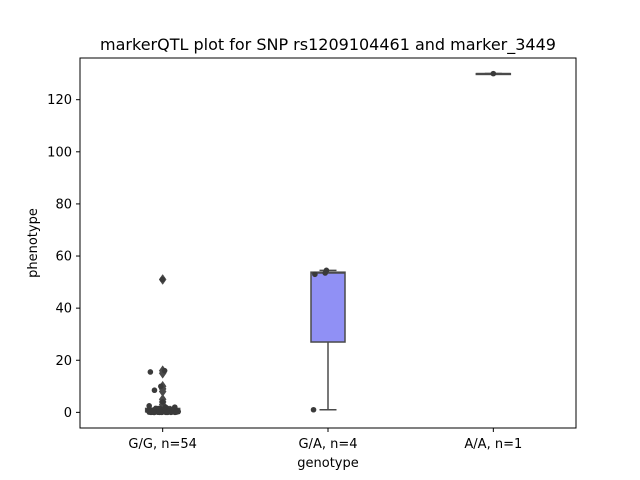  I want to click on y-tick-label: 80, so click(63, 204).